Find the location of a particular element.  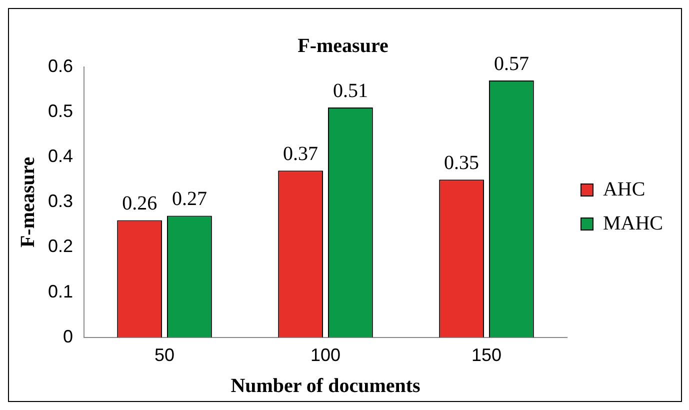

y-axis-title: F-measure is located at coordinates (28, 202).